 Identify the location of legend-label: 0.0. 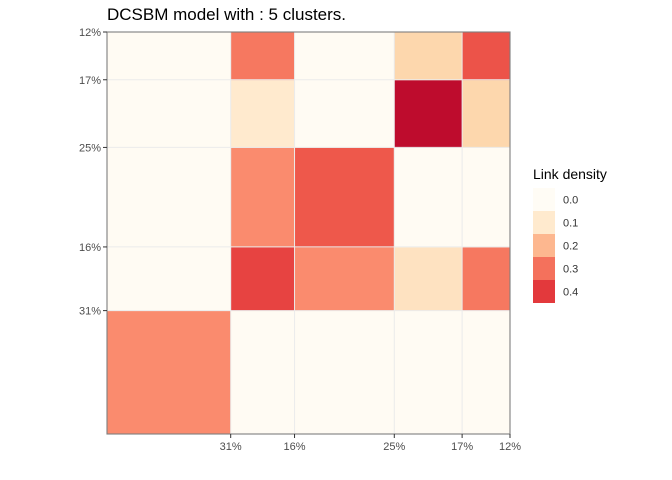
(570, 201).